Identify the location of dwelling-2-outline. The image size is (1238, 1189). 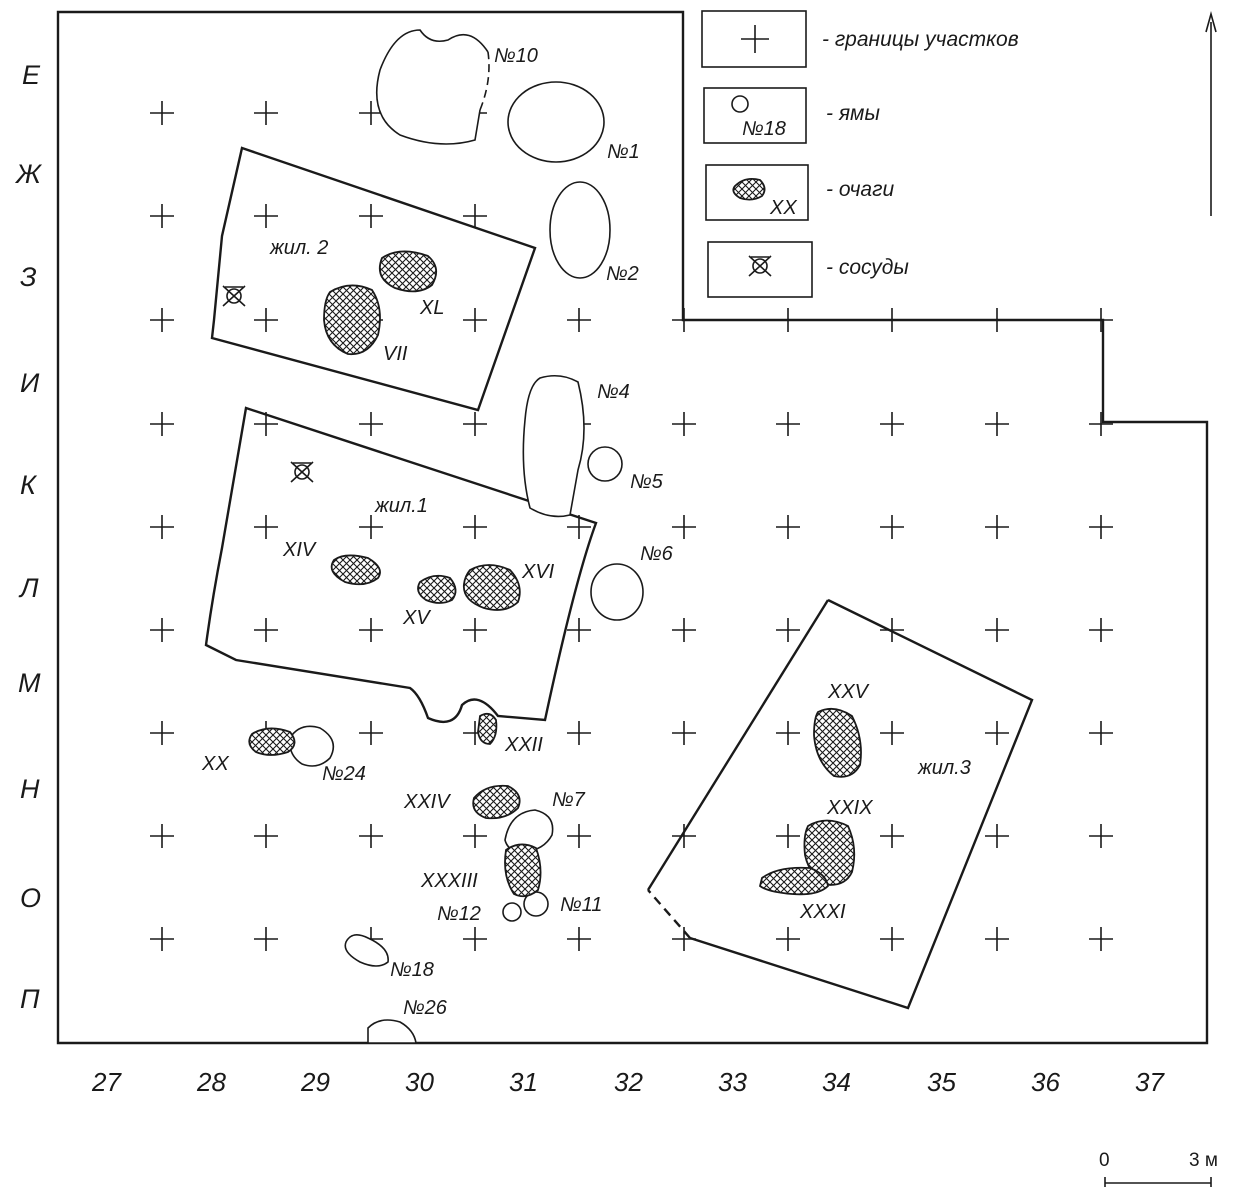
(373, 279).